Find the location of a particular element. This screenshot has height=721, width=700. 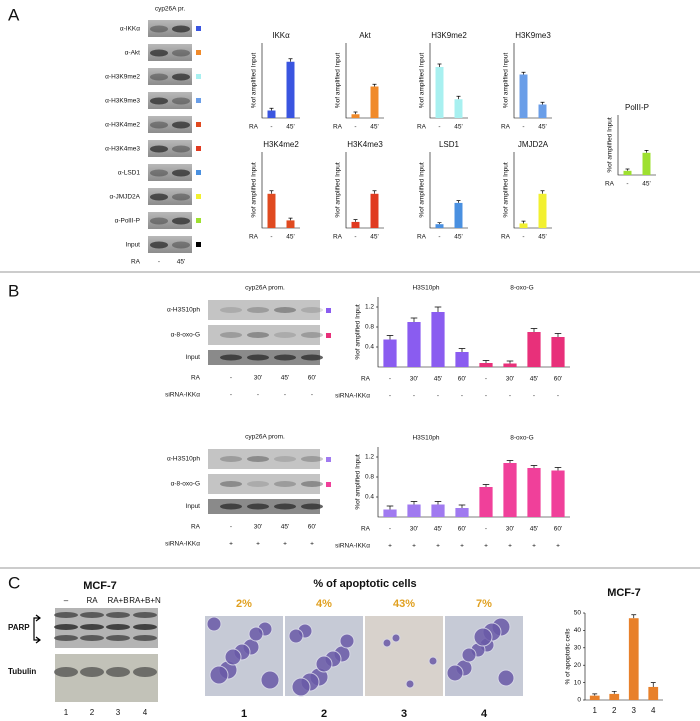

y-axis-label: %of amplified Input is located at coordinates (506, 189).